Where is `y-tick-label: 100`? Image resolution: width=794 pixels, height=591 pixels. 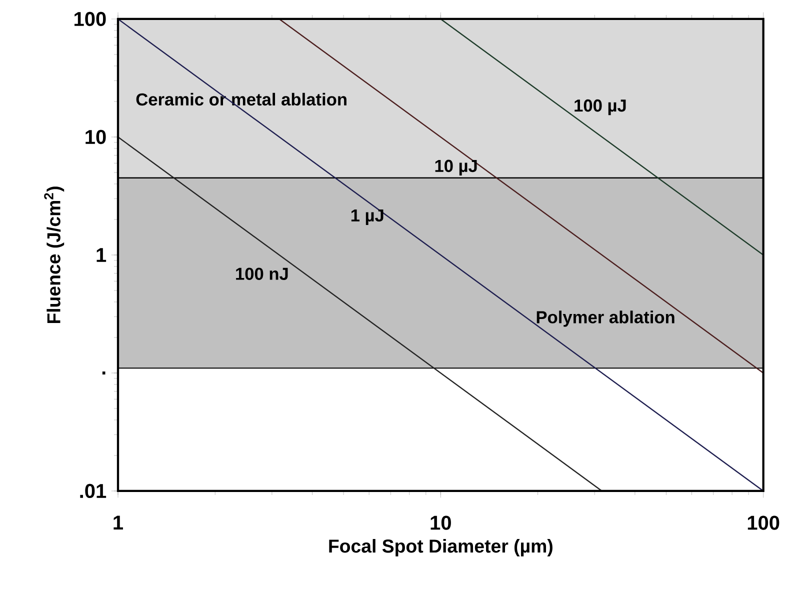
y-tick-label: 100 is located at coordinates (90, 19).